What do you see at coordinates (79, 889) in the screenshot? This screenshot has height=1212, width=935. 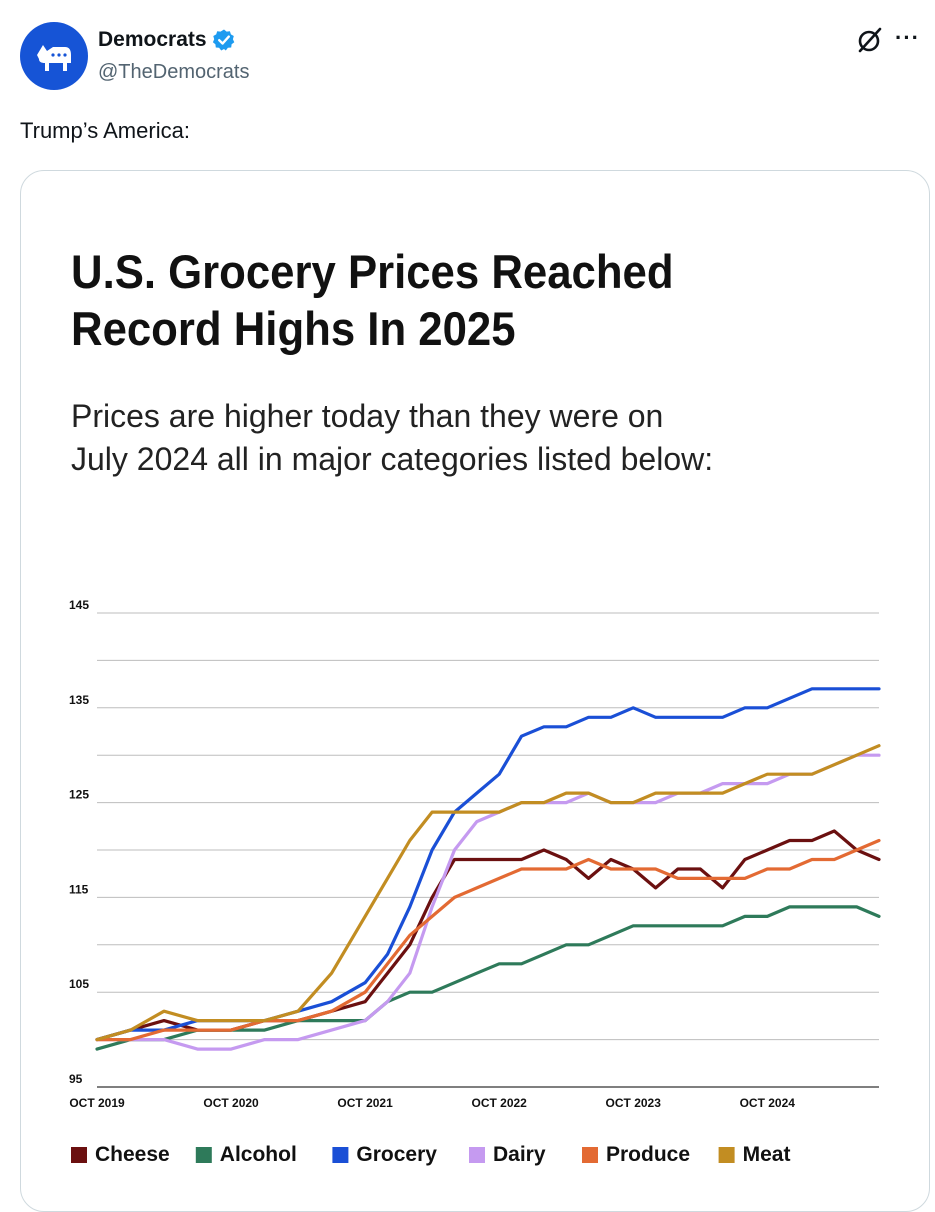 I see `y-tick-label: 115` at bounding box center [79, 889].